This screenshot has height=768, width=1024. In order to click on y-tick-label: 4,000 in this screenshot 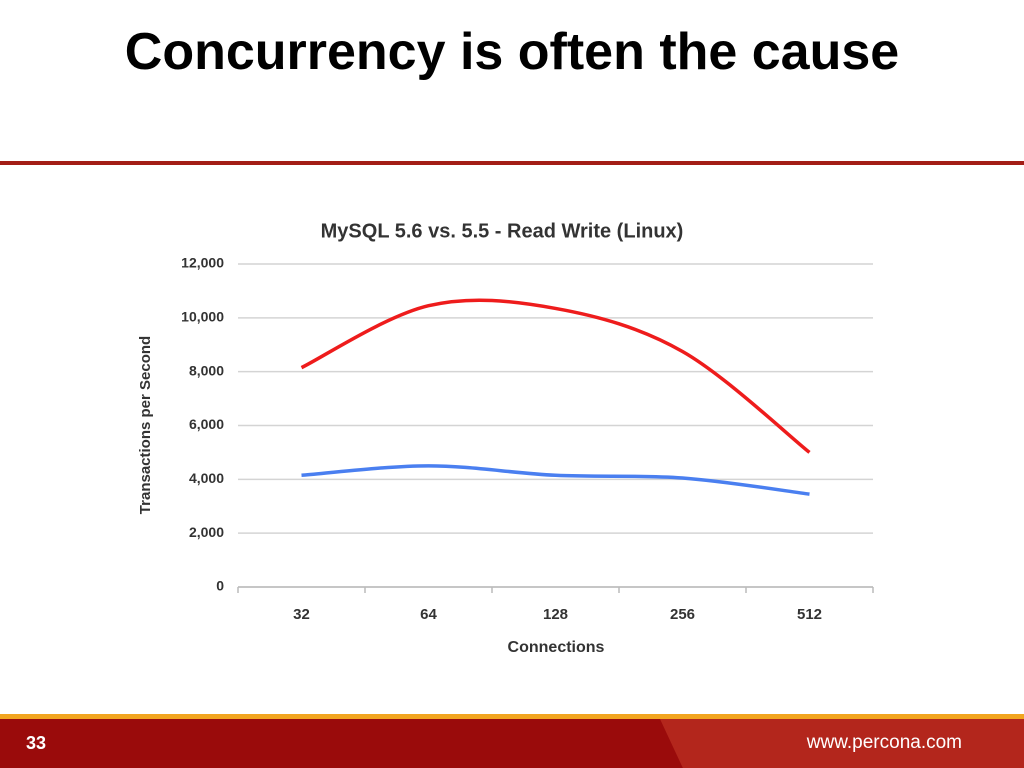, I will do `click(206, 478)`.